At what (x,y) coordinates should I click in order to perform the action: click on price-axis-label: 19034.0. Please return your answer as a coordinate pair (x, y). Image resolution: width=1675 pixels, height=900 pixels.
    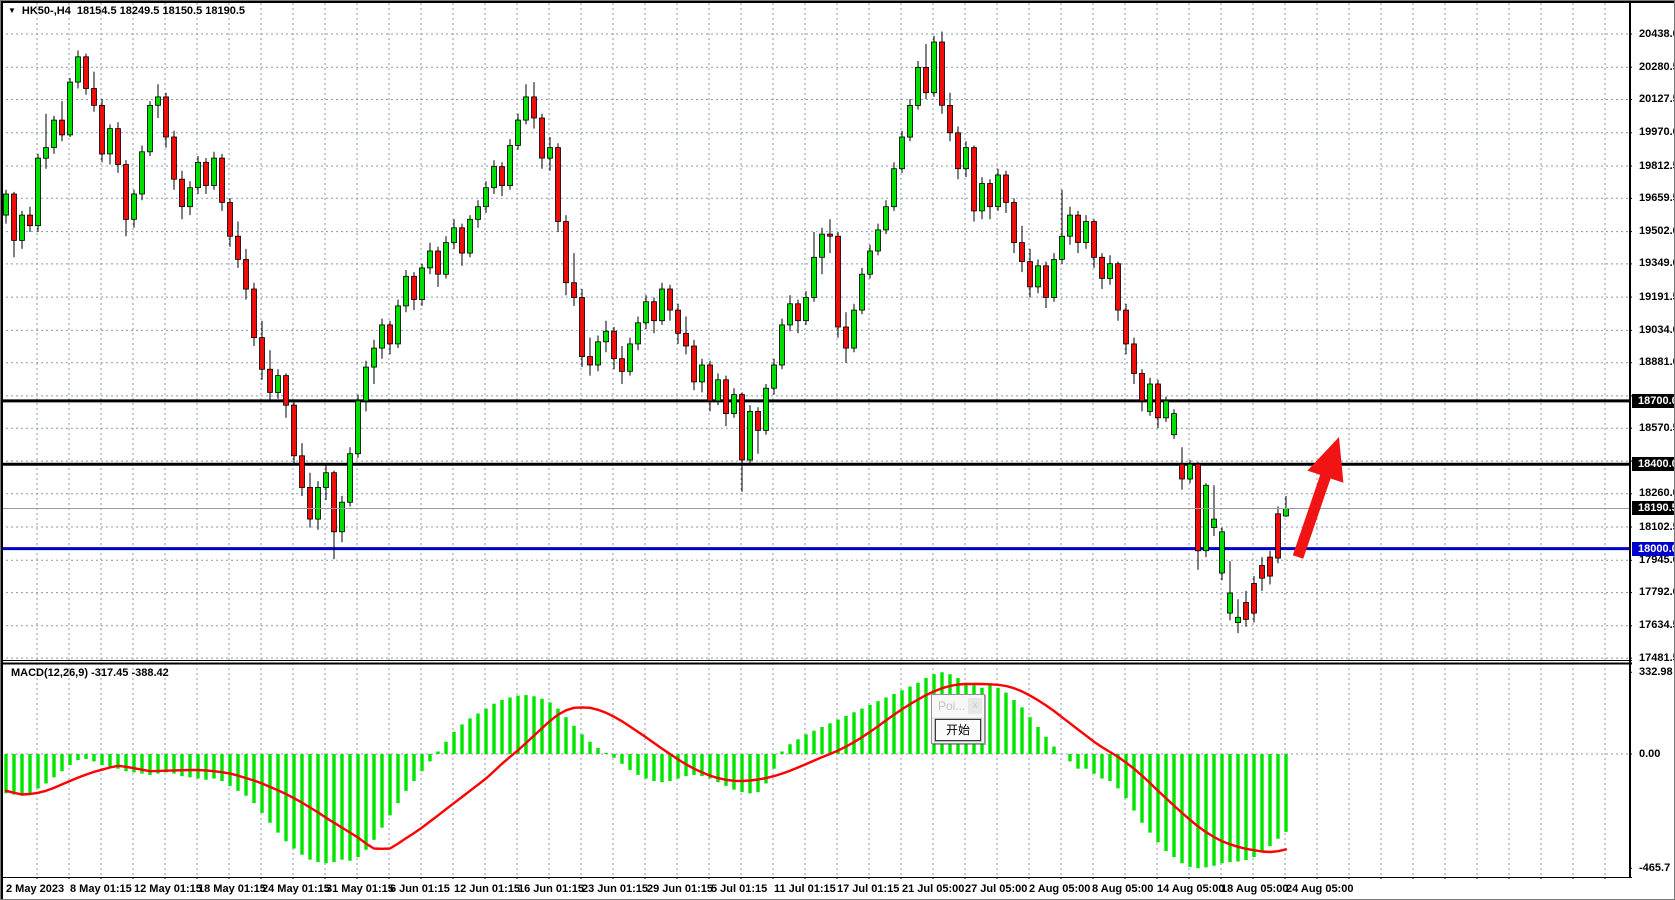
    Looking at the image, I should click on (1657, 329).